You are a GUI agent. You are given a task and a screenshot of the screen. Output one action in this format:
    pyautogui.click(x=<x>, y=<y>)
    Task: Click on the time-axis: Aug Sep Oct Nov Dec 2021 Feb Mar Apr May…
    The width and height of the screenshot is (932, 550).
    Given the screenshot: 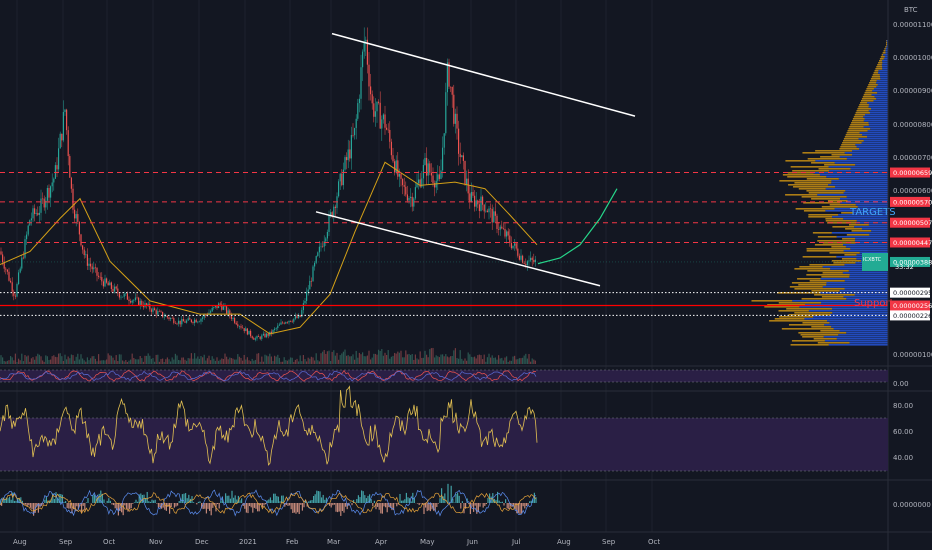 What is the action you would take?
    pyautogui.click(x=466, y=538)
    